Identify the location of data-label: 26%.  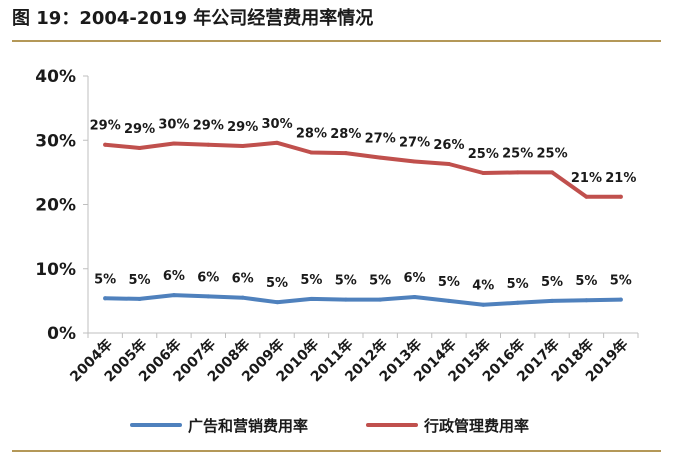
(448, 145).